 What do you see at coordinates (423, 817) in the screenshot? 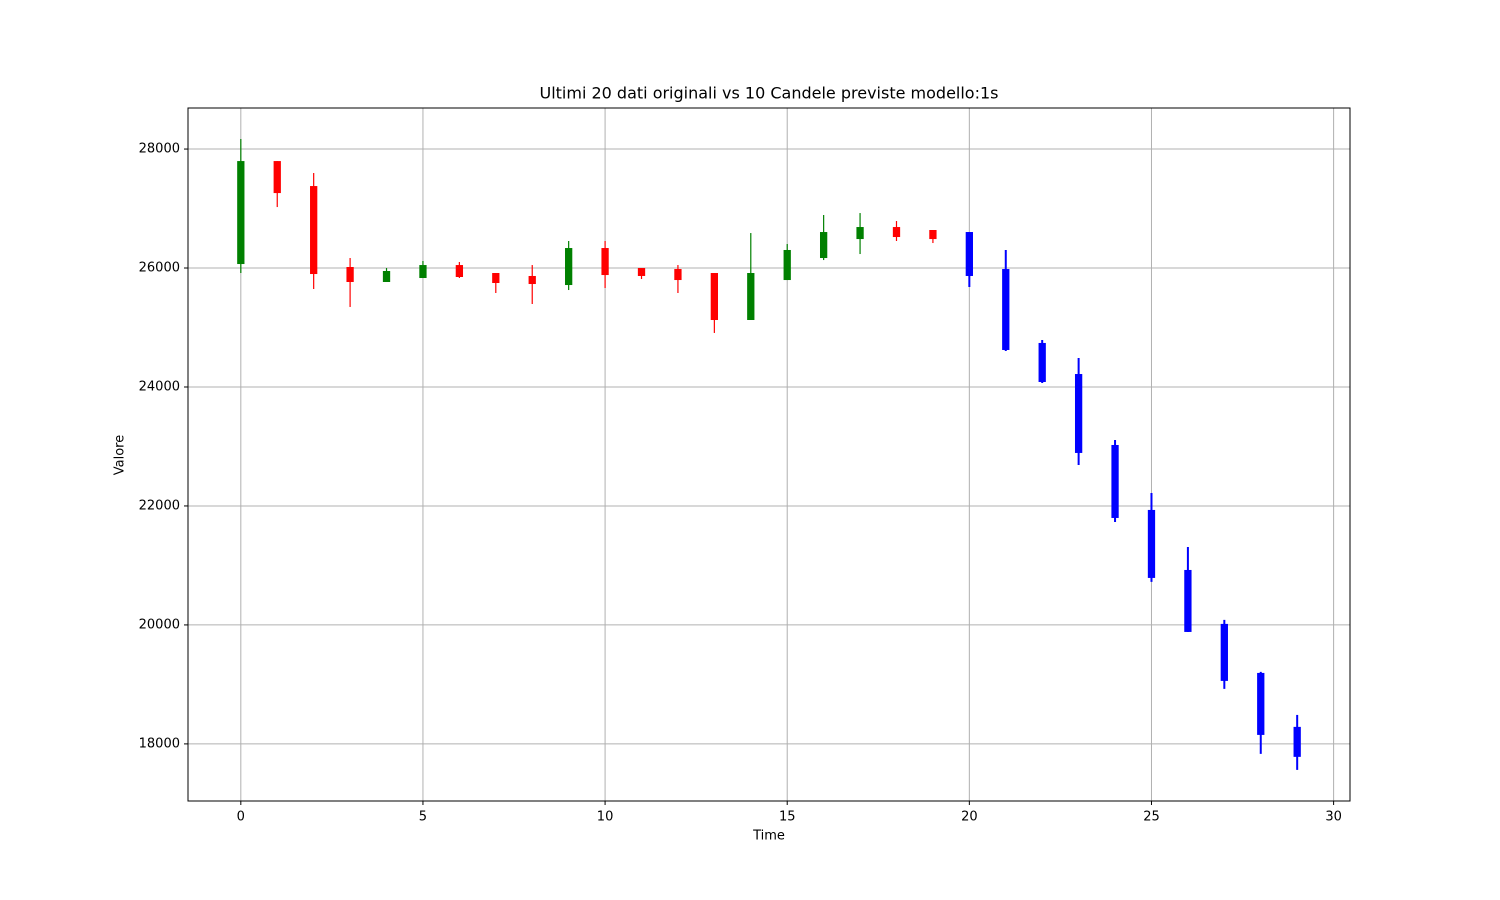
I see `x-tick-label: 5` at bounding box center [423, 817].